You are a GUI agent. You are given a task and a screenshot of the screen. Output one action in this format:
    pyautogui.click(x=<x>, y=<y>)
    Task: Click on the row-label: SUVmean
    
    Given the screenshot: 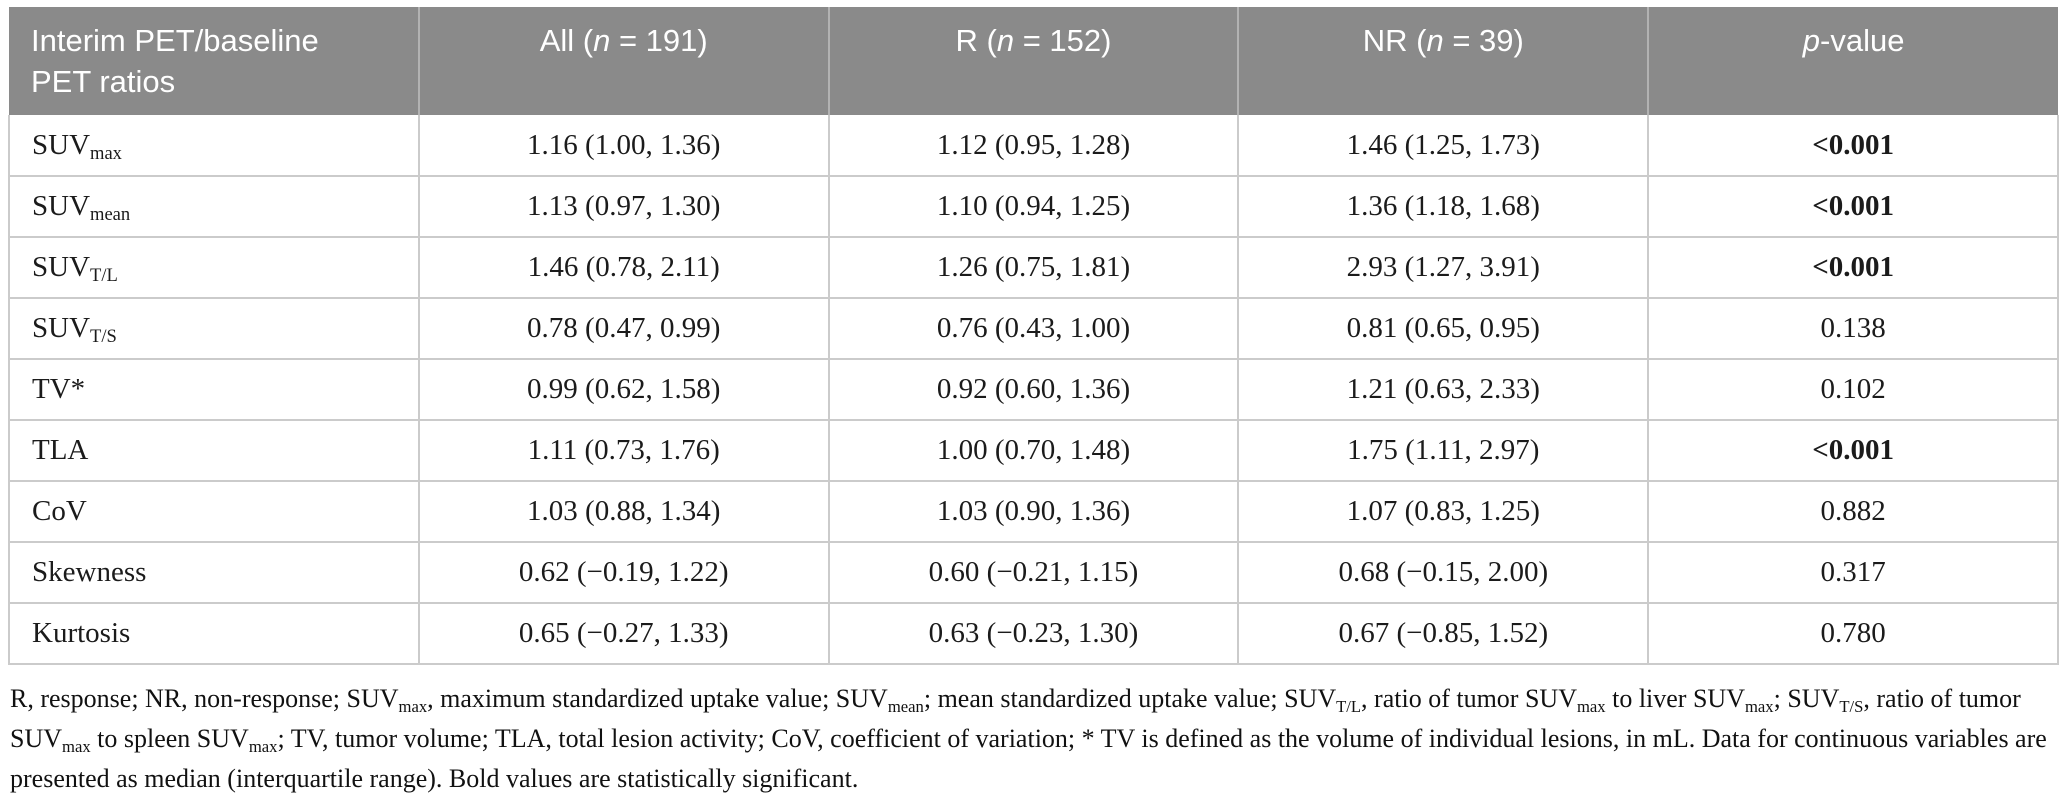 What is the action you would take?
    pyautogui.click(x=214, y=207)
    